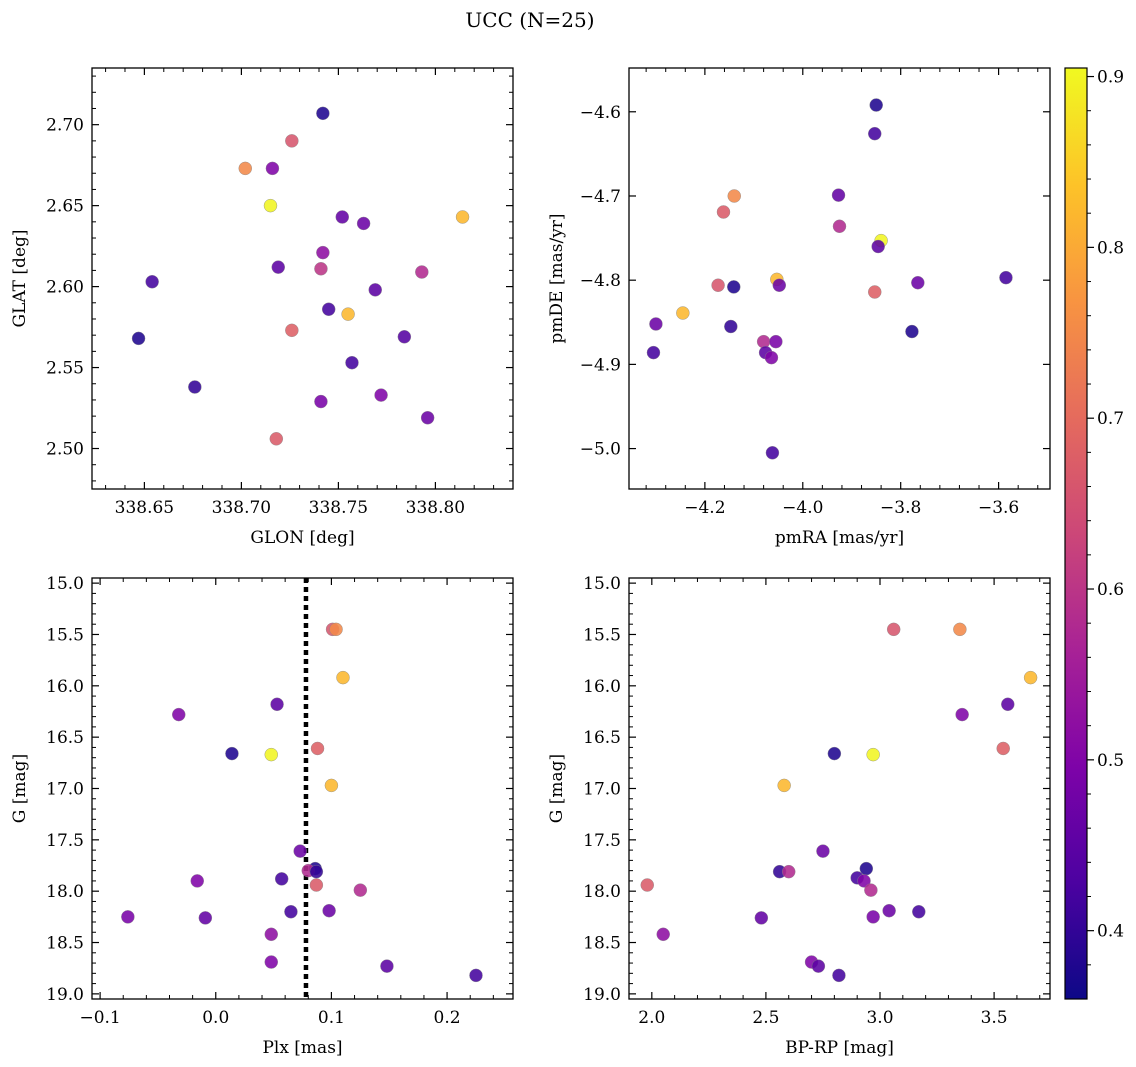 The height and width of the screenshot is (1067, 1136). What do you see at coordinates (65, 288) in the screenshot?
I see `y-tick-label: 2.60` at bounding box center [65, 288].